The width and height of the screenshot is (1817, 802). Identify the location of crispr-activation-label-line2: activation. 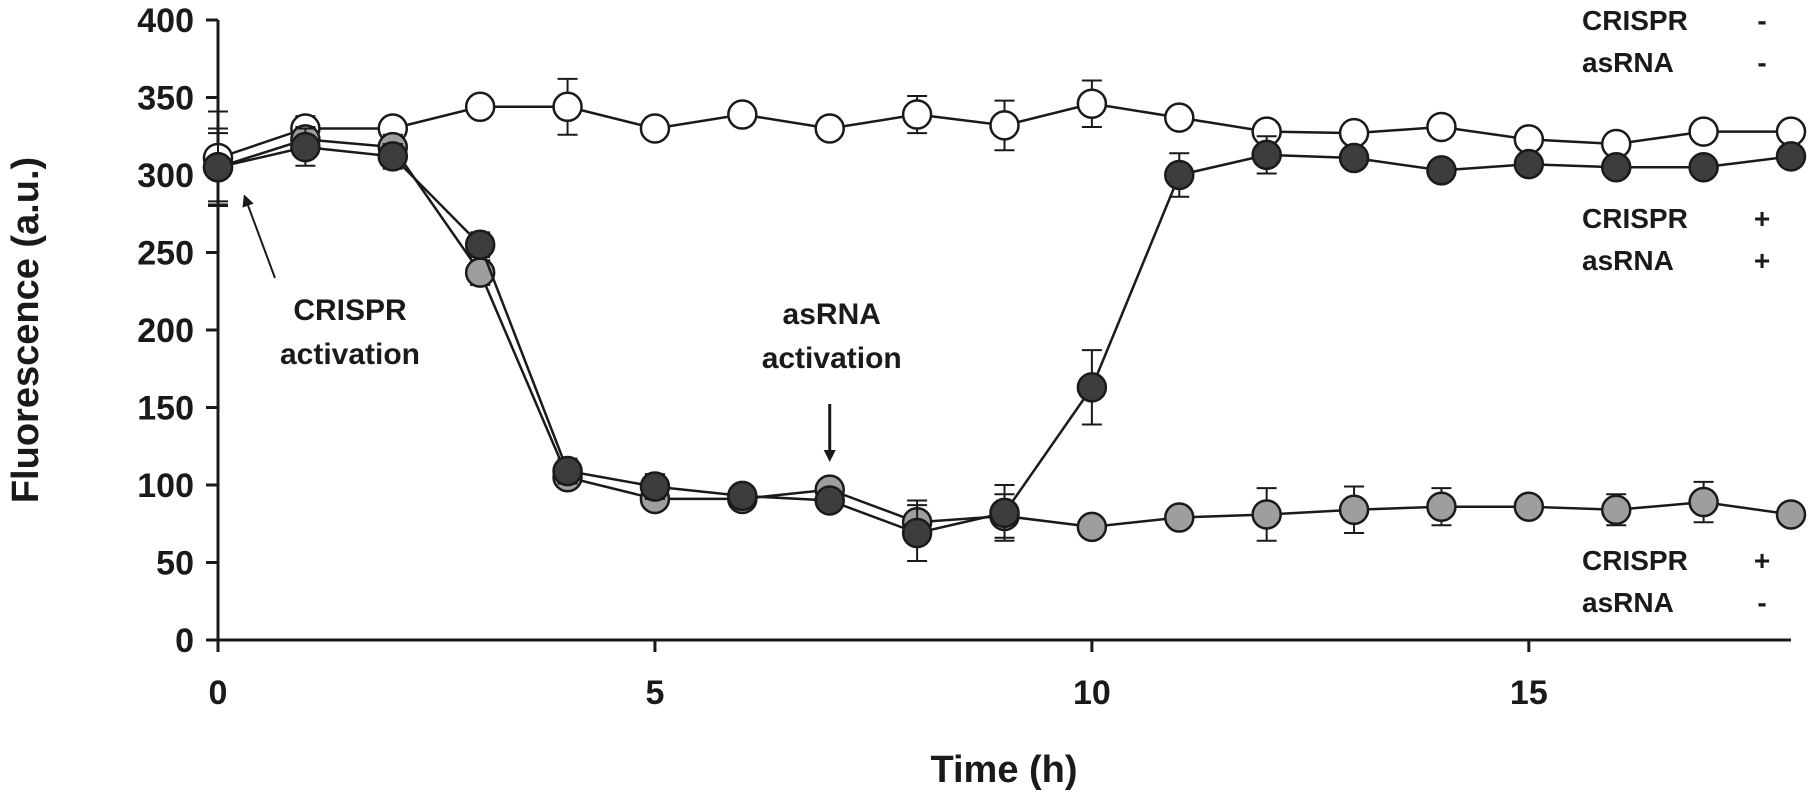
(350, 354).